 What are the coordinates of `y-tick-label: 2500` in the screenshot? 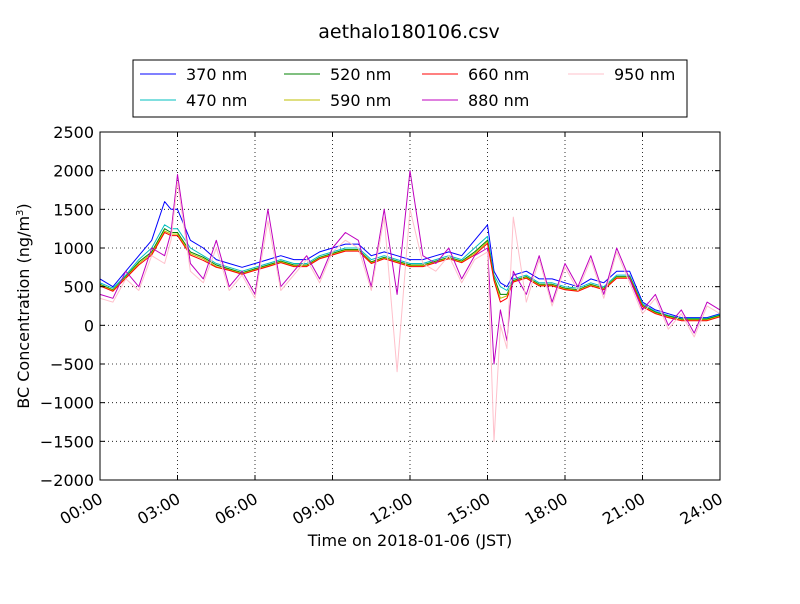 It's located at (73, 132).